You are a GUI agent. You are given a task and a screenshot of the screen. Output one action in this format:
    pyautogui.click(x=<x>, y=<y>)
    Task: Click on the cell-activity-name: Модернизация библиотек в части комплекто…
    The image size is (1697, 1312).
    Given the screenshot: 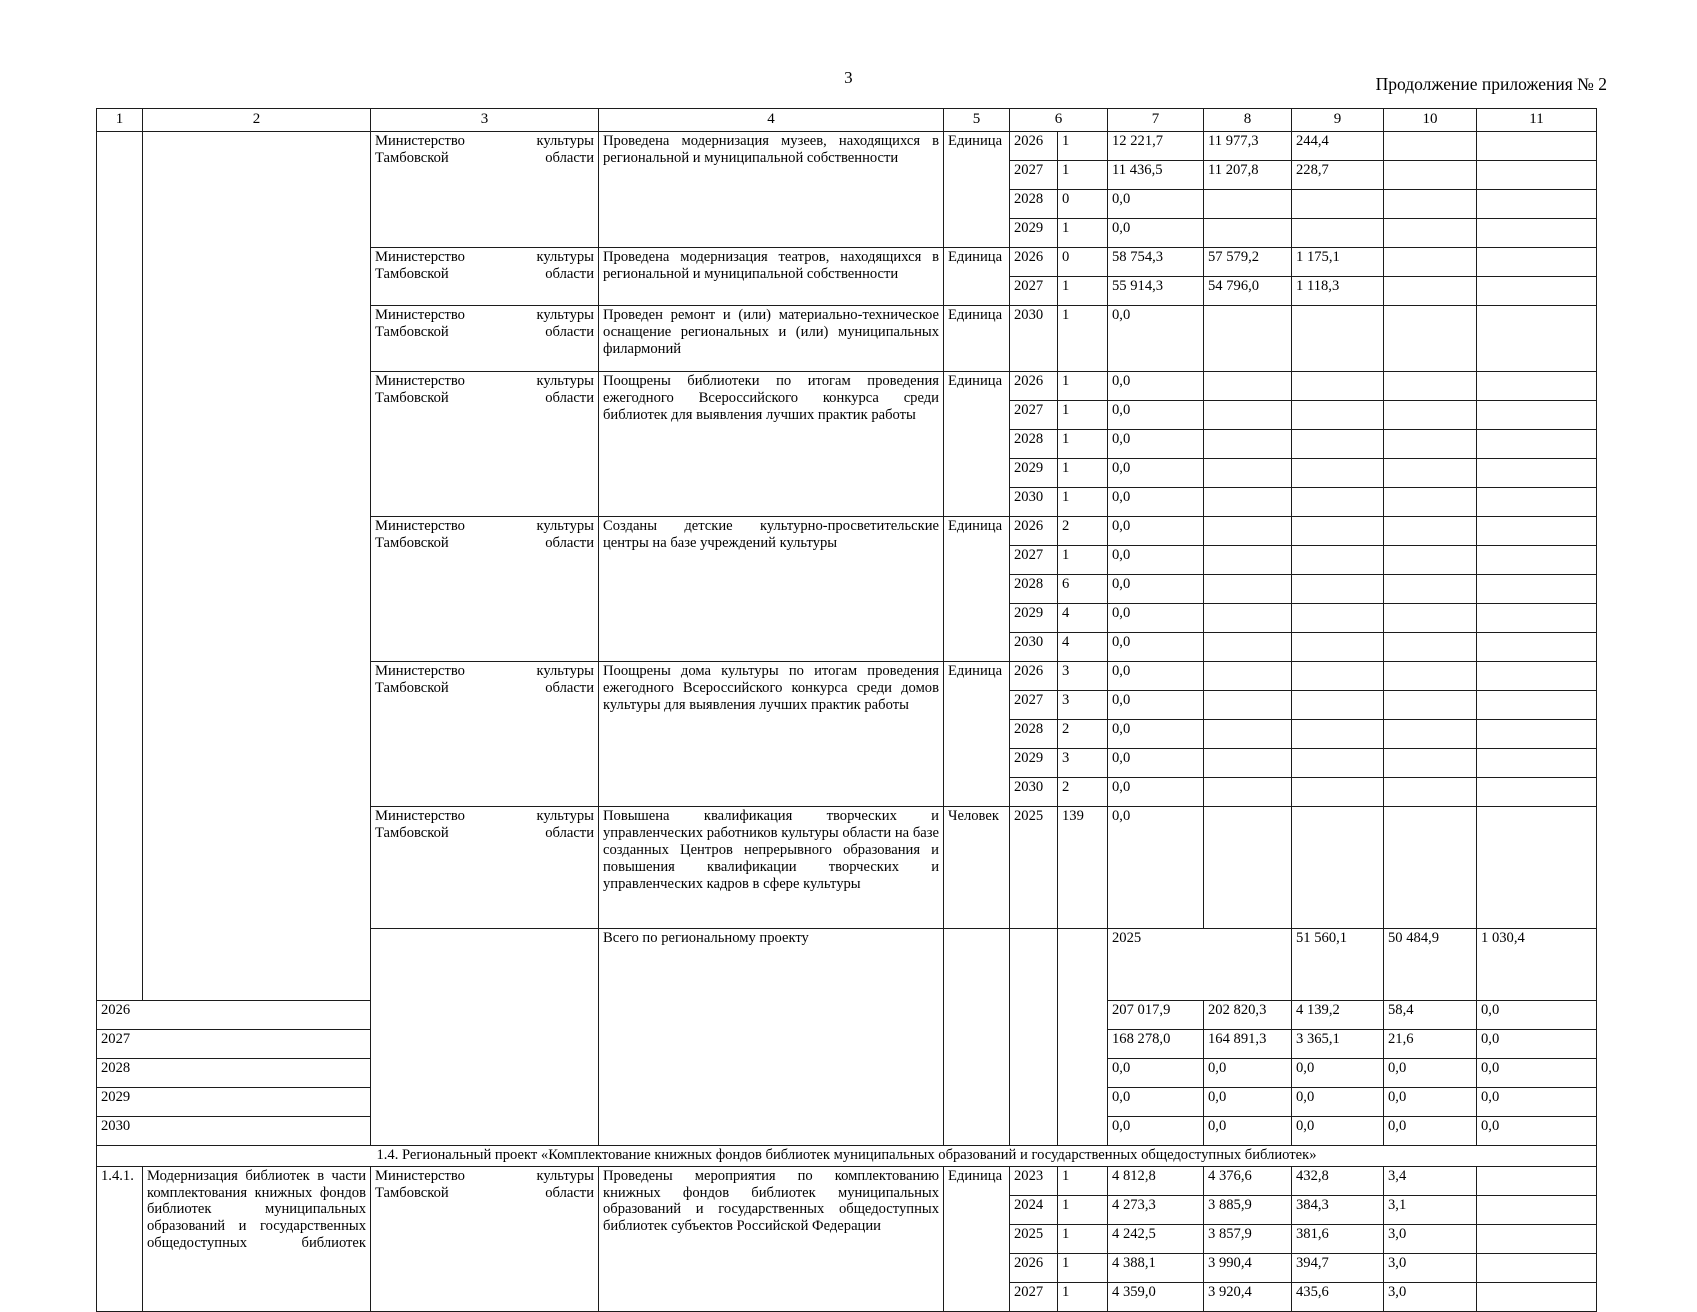 What is the action you would take?
    pyautogui.click(x=256, y=1238)
    